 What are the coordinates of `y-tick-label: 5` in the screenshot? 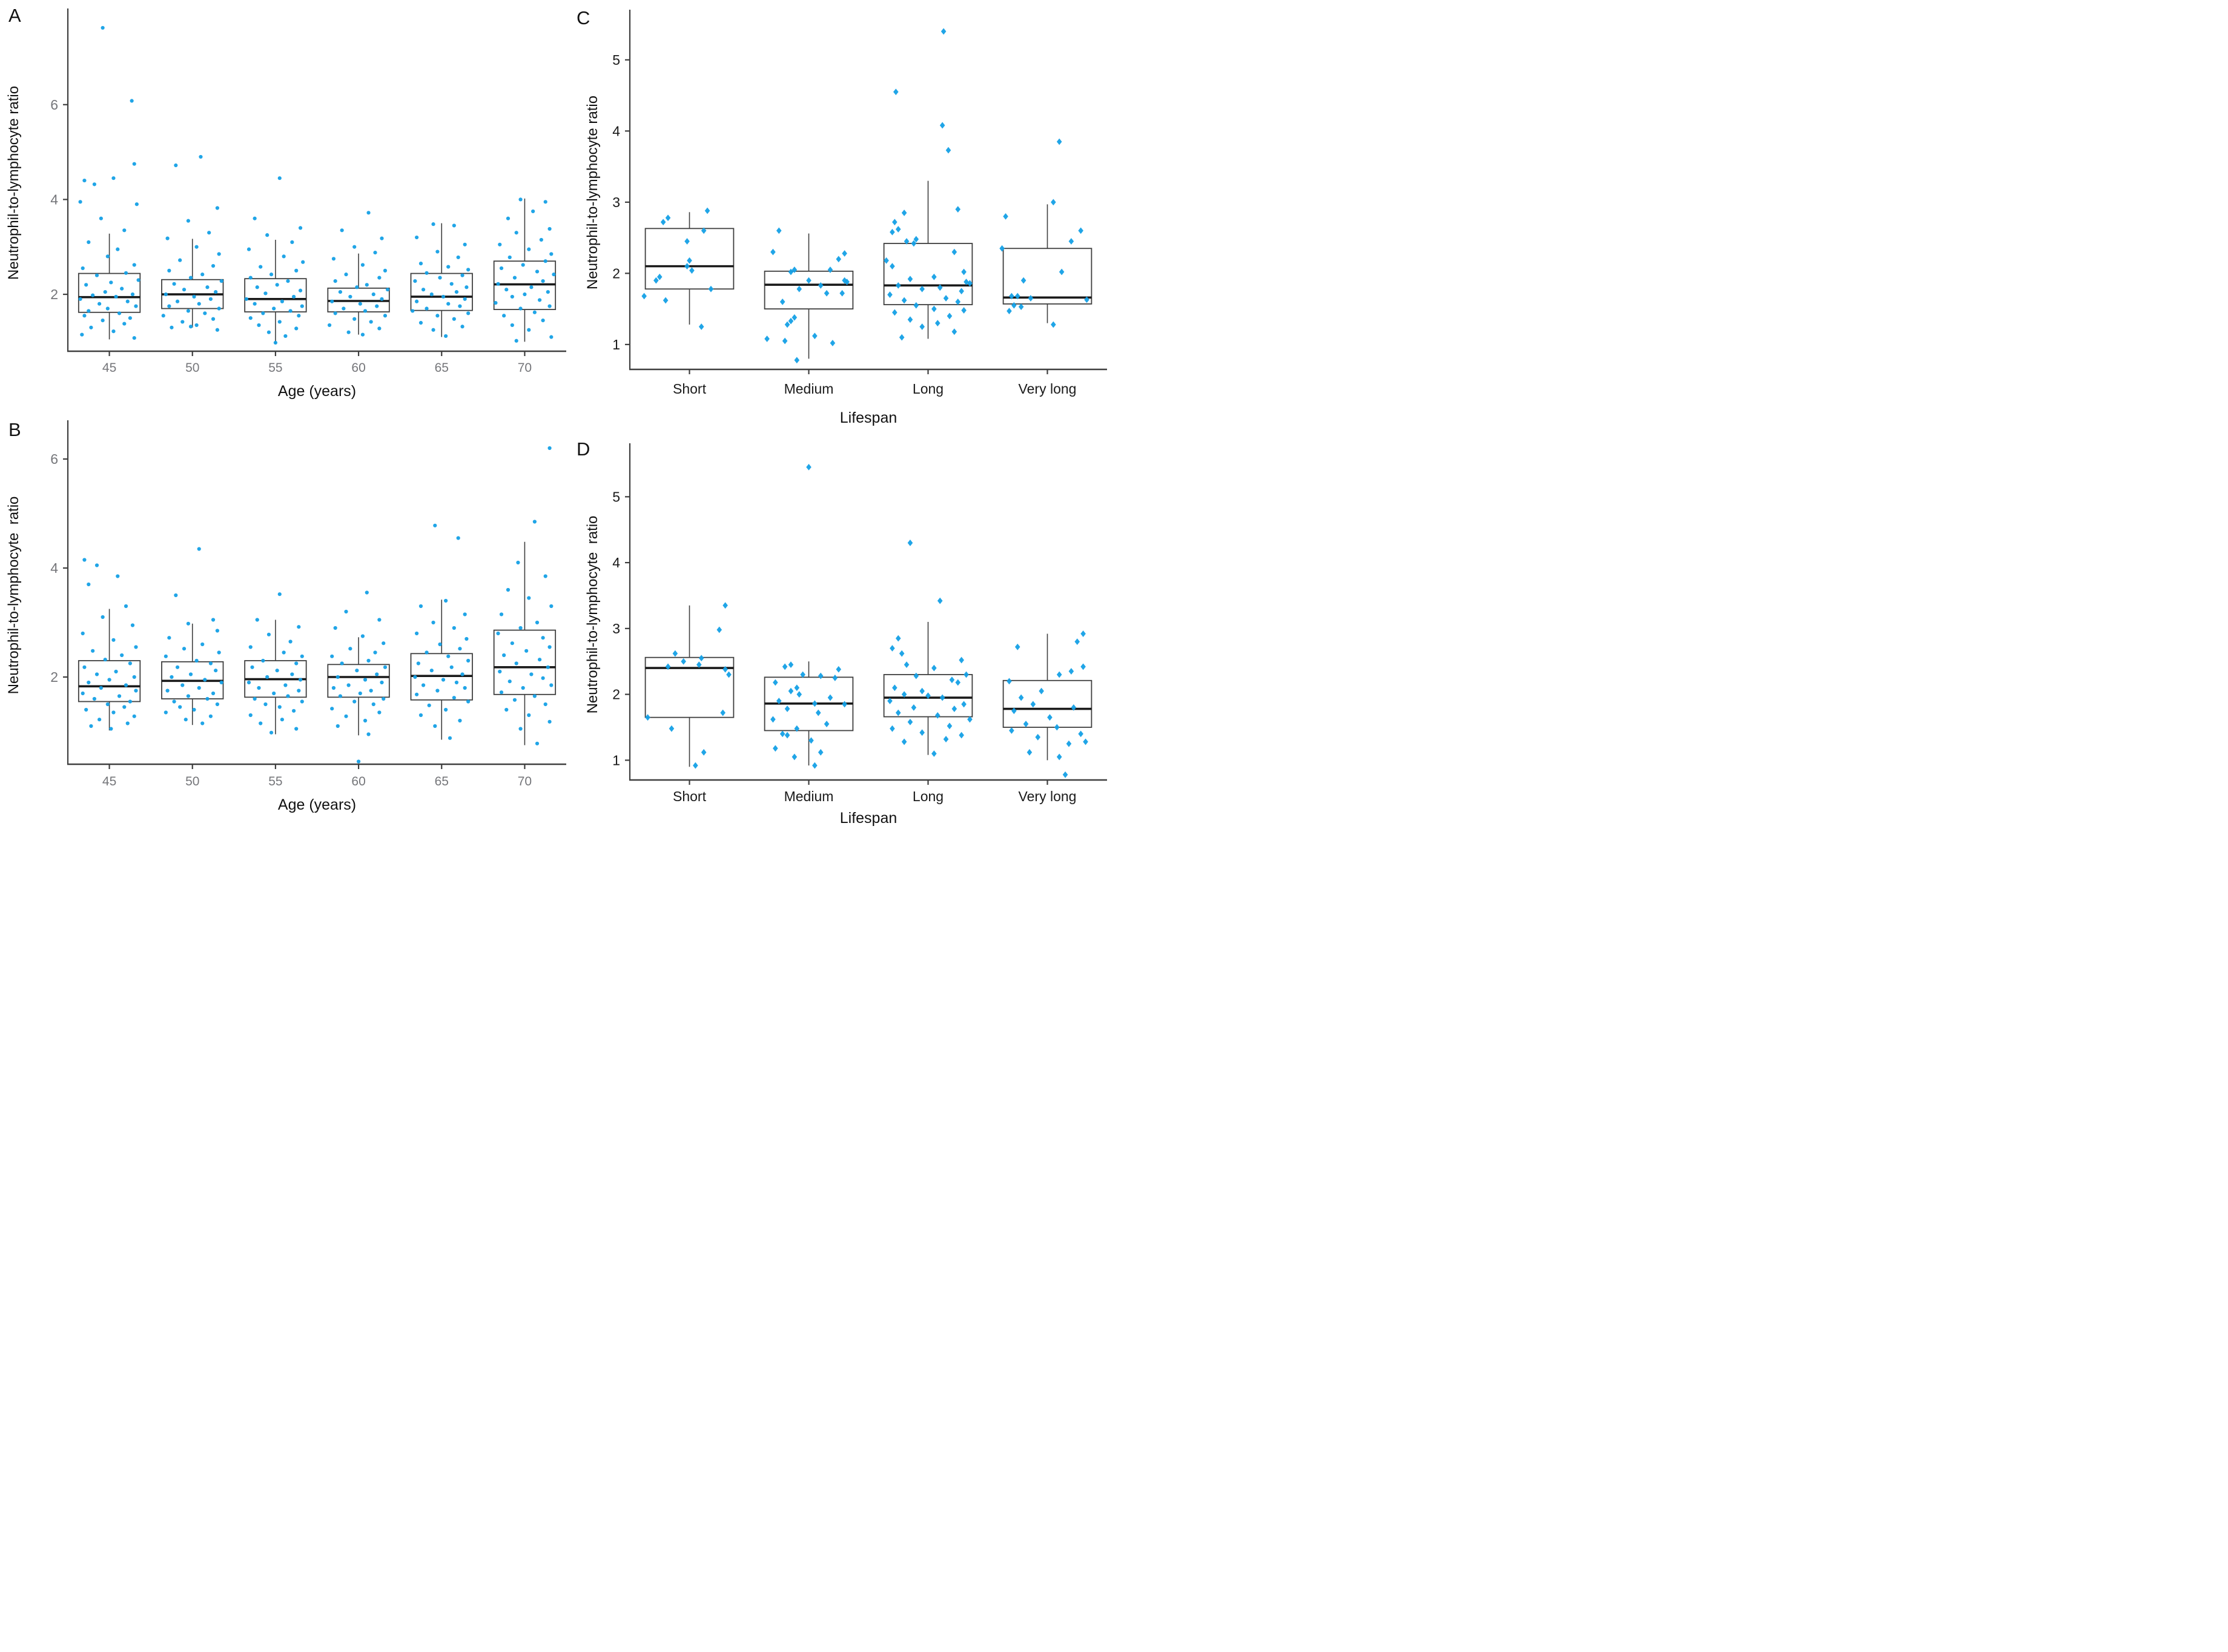 It's located at (616, 496).